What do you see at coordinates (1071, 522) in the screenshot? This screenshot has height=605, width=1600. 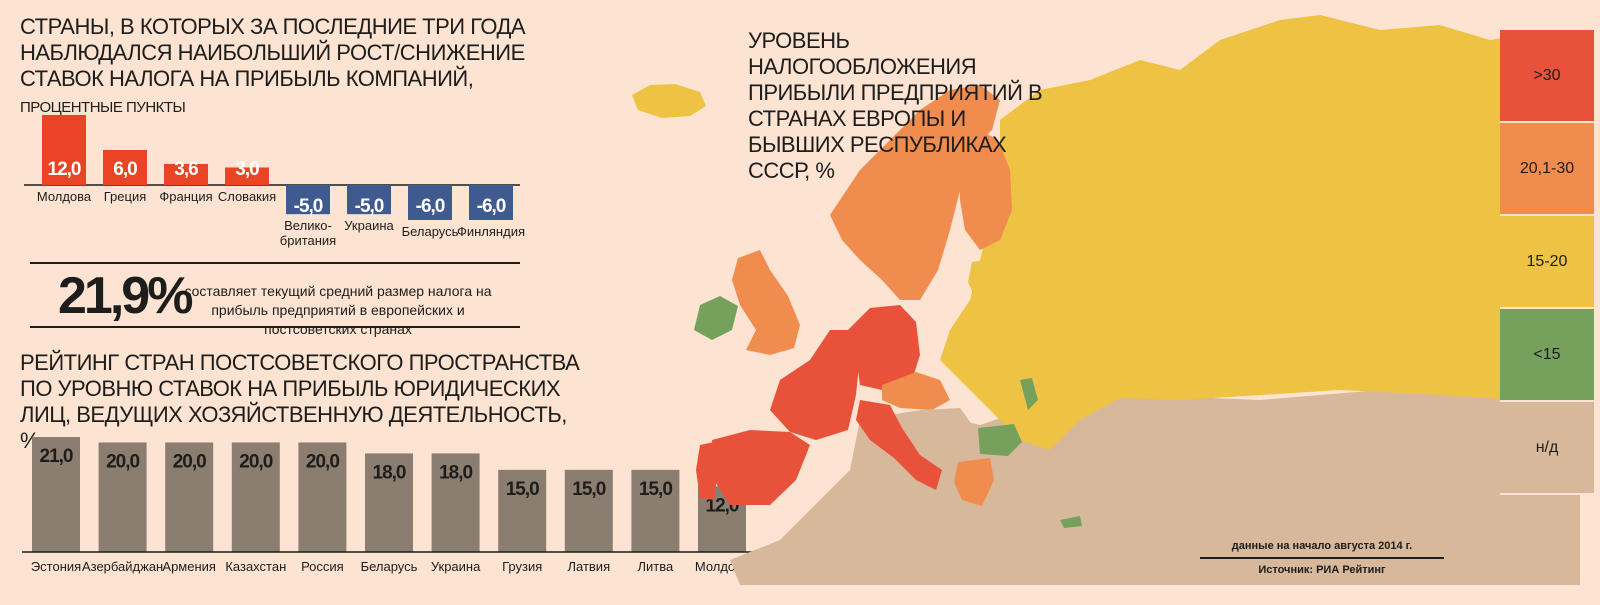 I see `map-region-cyprus` at bounding box center [1071, 522].